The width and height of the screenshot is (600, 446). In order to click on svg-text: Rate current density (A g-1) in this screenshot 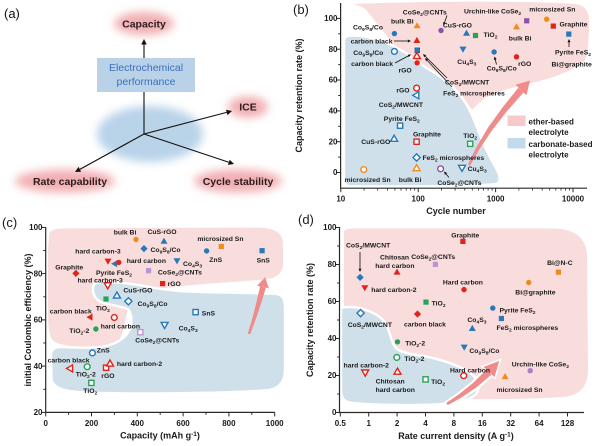, I will do `click(455, 436)`.